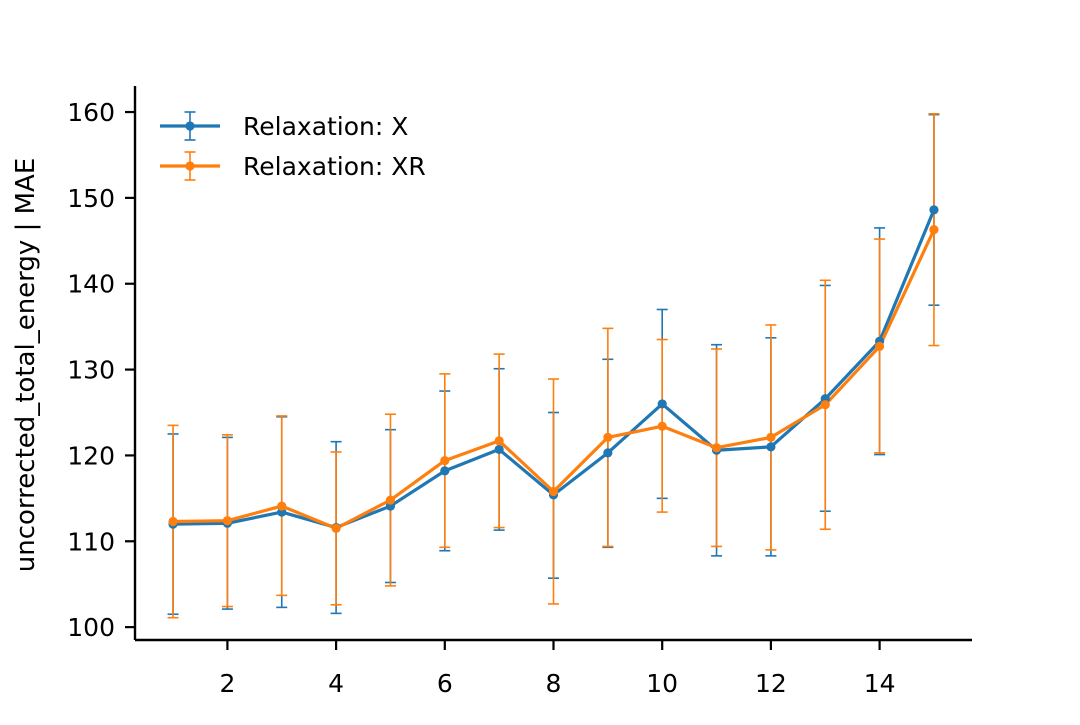  I want to click on y-tick-label: 100, so click(91, 627).